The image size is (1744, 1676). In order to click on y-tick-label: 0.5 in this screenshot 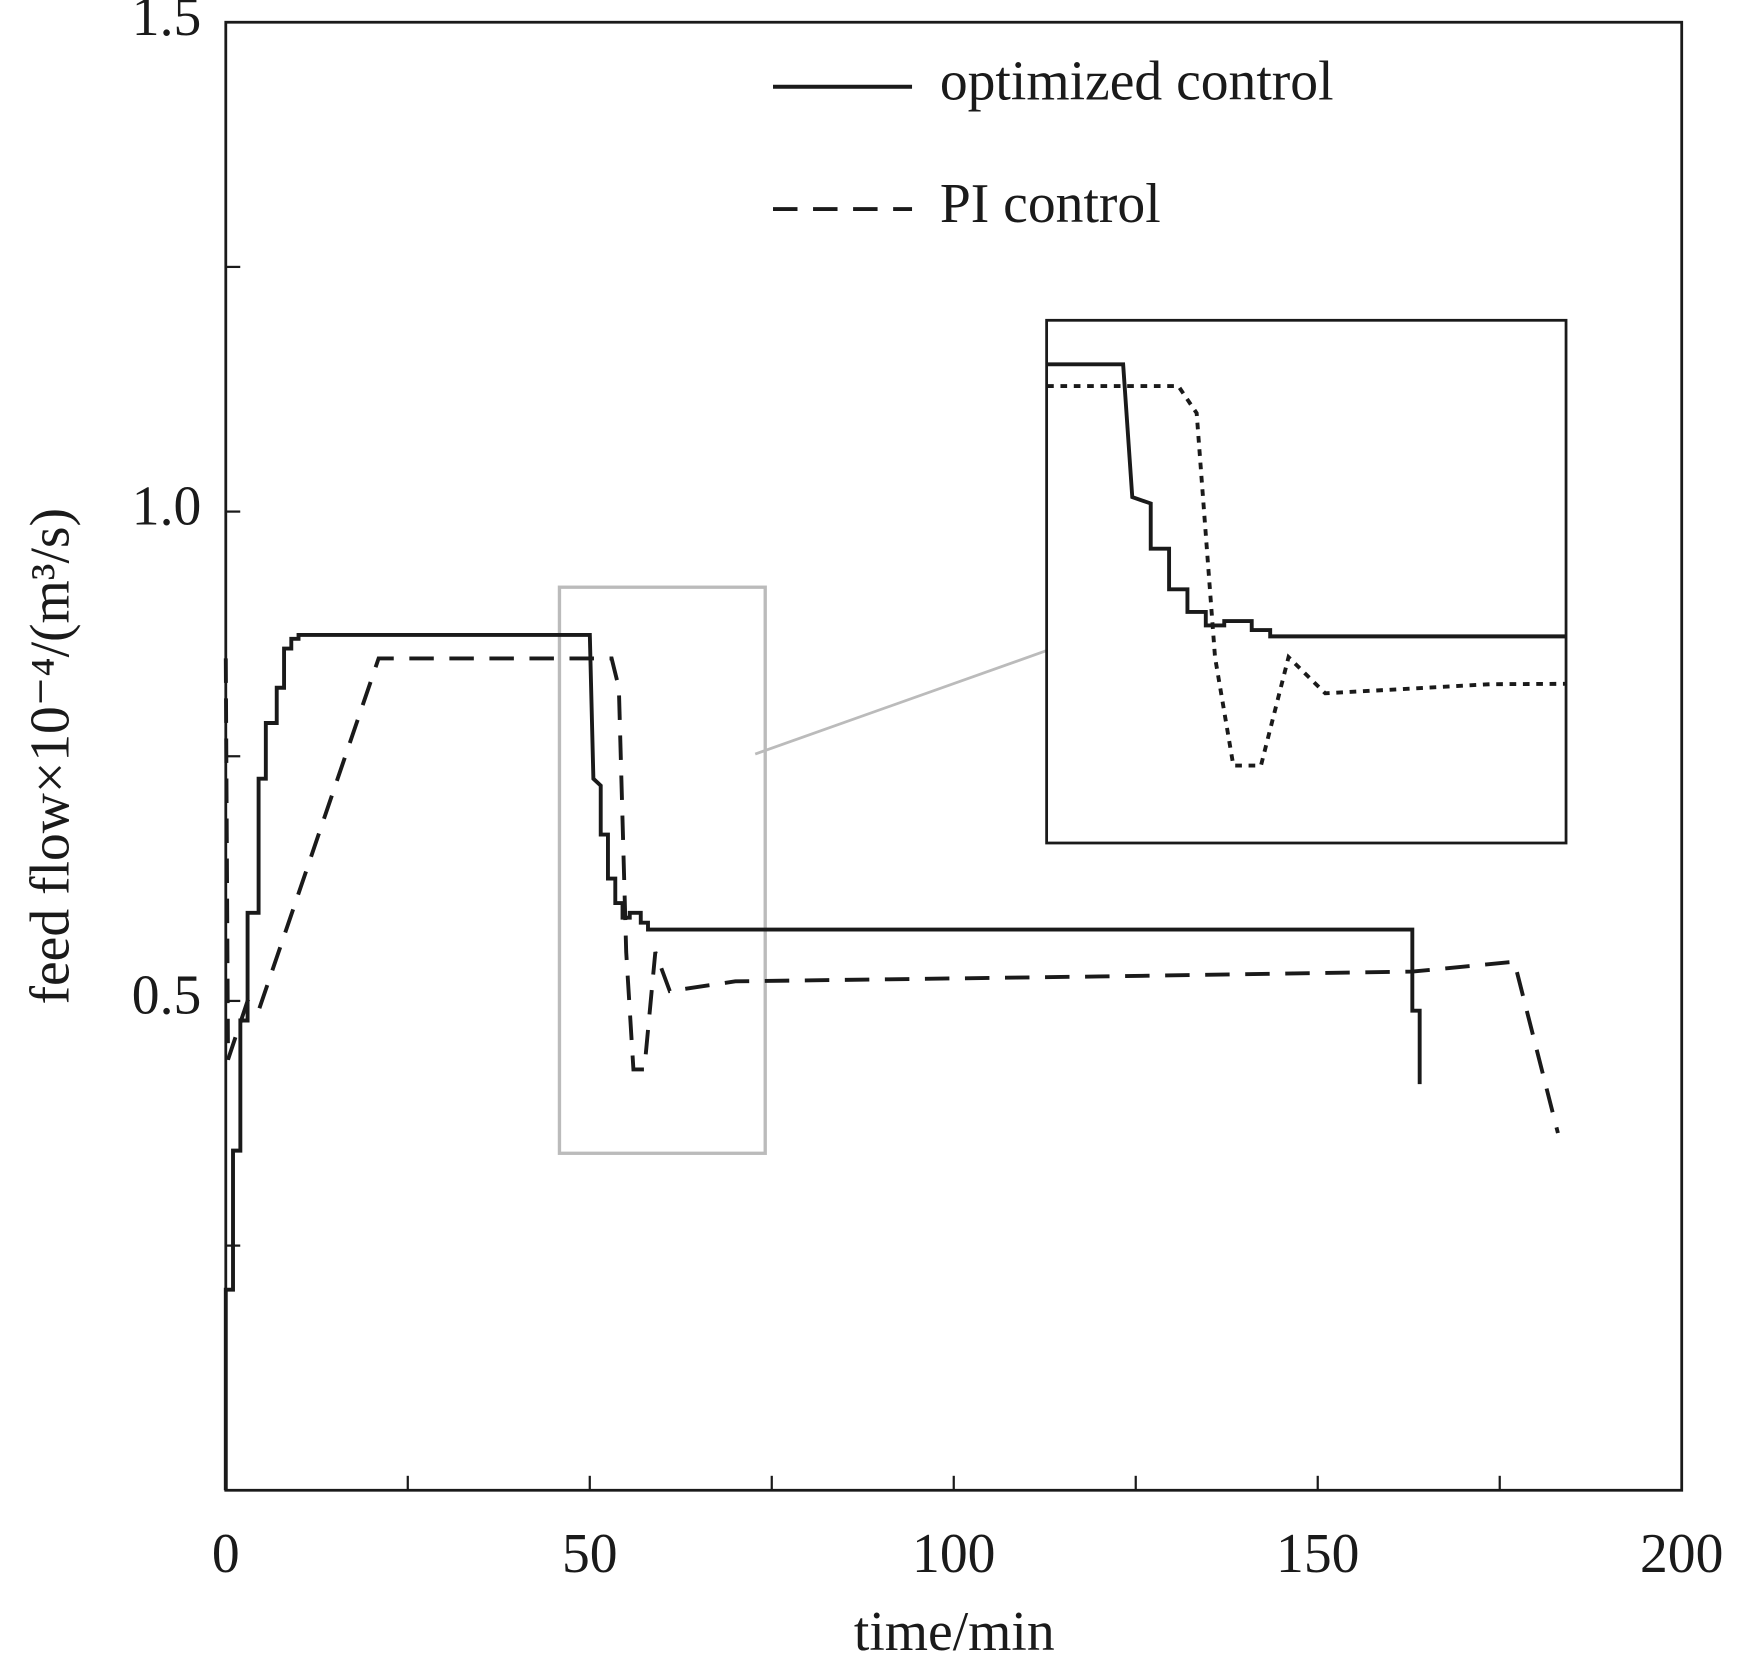, I will do `click(167, 996)`.